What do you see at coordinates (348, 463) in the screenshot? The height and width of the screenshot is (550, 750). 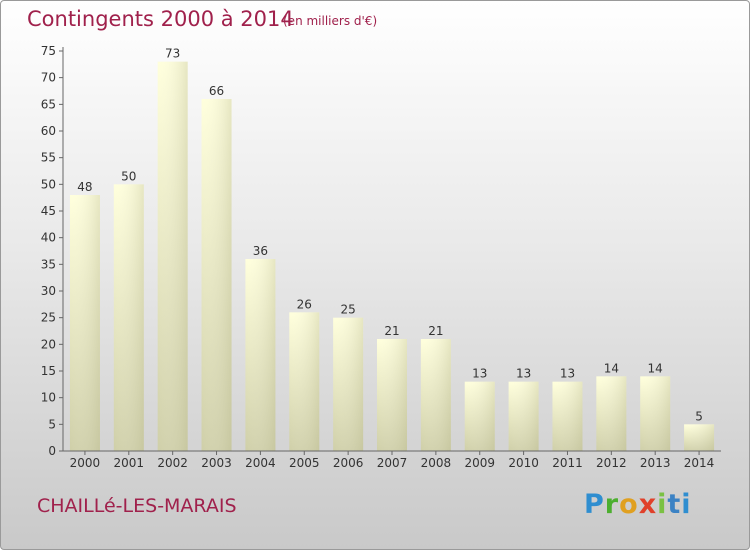 I see `x-tick-label: 2006` at bounding box center [348, 463].